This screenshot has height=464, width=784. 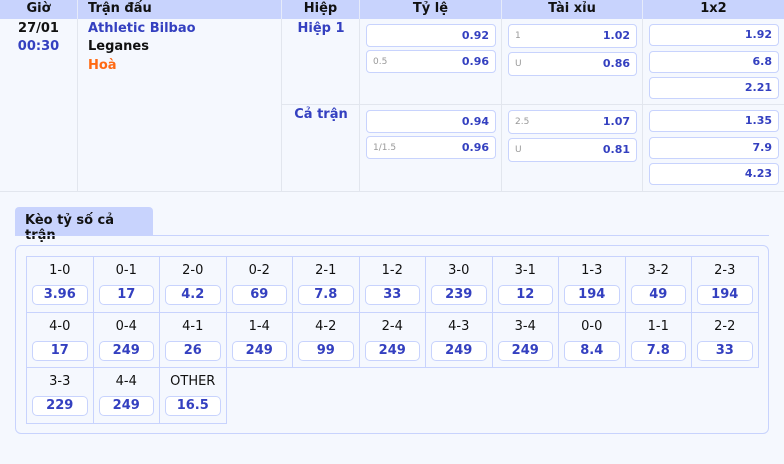 What do you see at coordinates (475, 121) in the screenshot?
I see `odd-value: 0.94` at bounding box center [475, 121].